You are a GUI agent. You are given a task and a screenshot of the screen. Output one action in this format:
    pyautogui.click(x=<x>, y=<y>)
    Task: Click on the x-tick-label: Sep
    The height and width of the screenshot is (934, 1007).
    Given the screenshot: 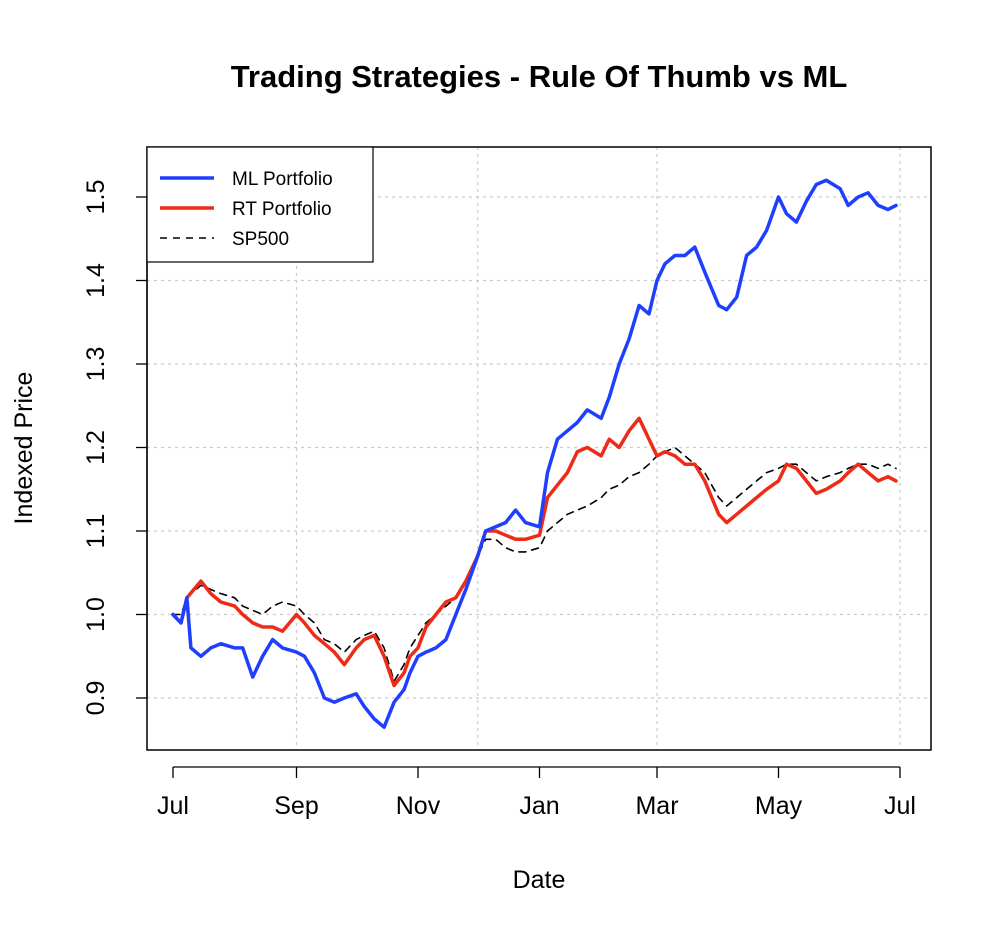 What is the action you would take?
    pyautogui.click(x=296, y=806)
    